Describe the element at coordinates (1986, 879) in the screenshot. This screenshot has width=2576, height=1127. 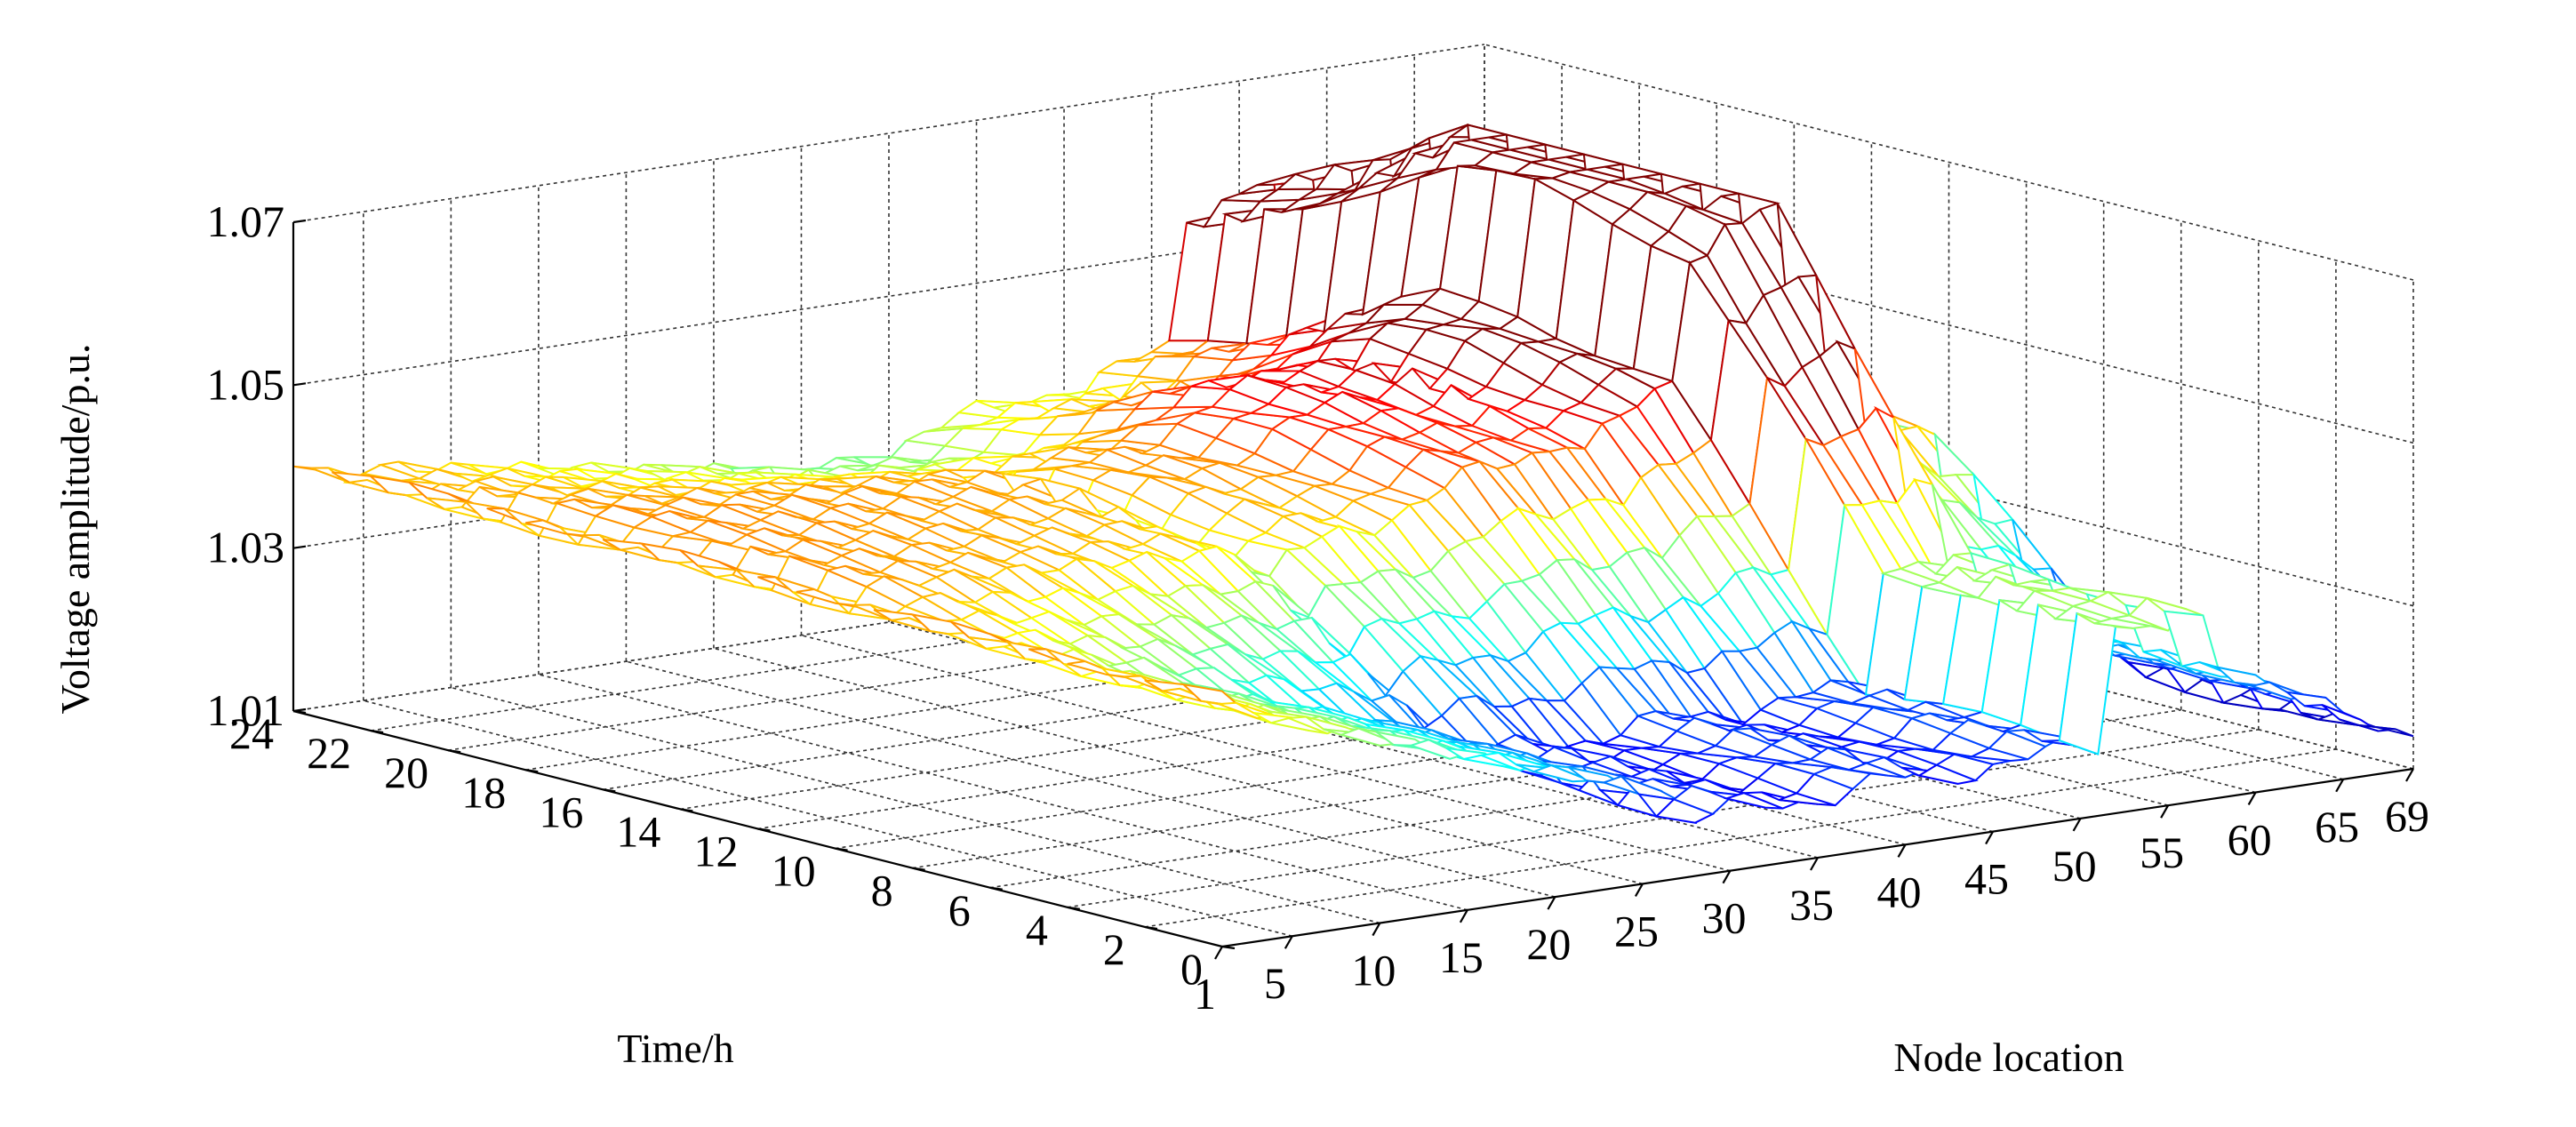
I see `x-tick-label: 45` at that location.